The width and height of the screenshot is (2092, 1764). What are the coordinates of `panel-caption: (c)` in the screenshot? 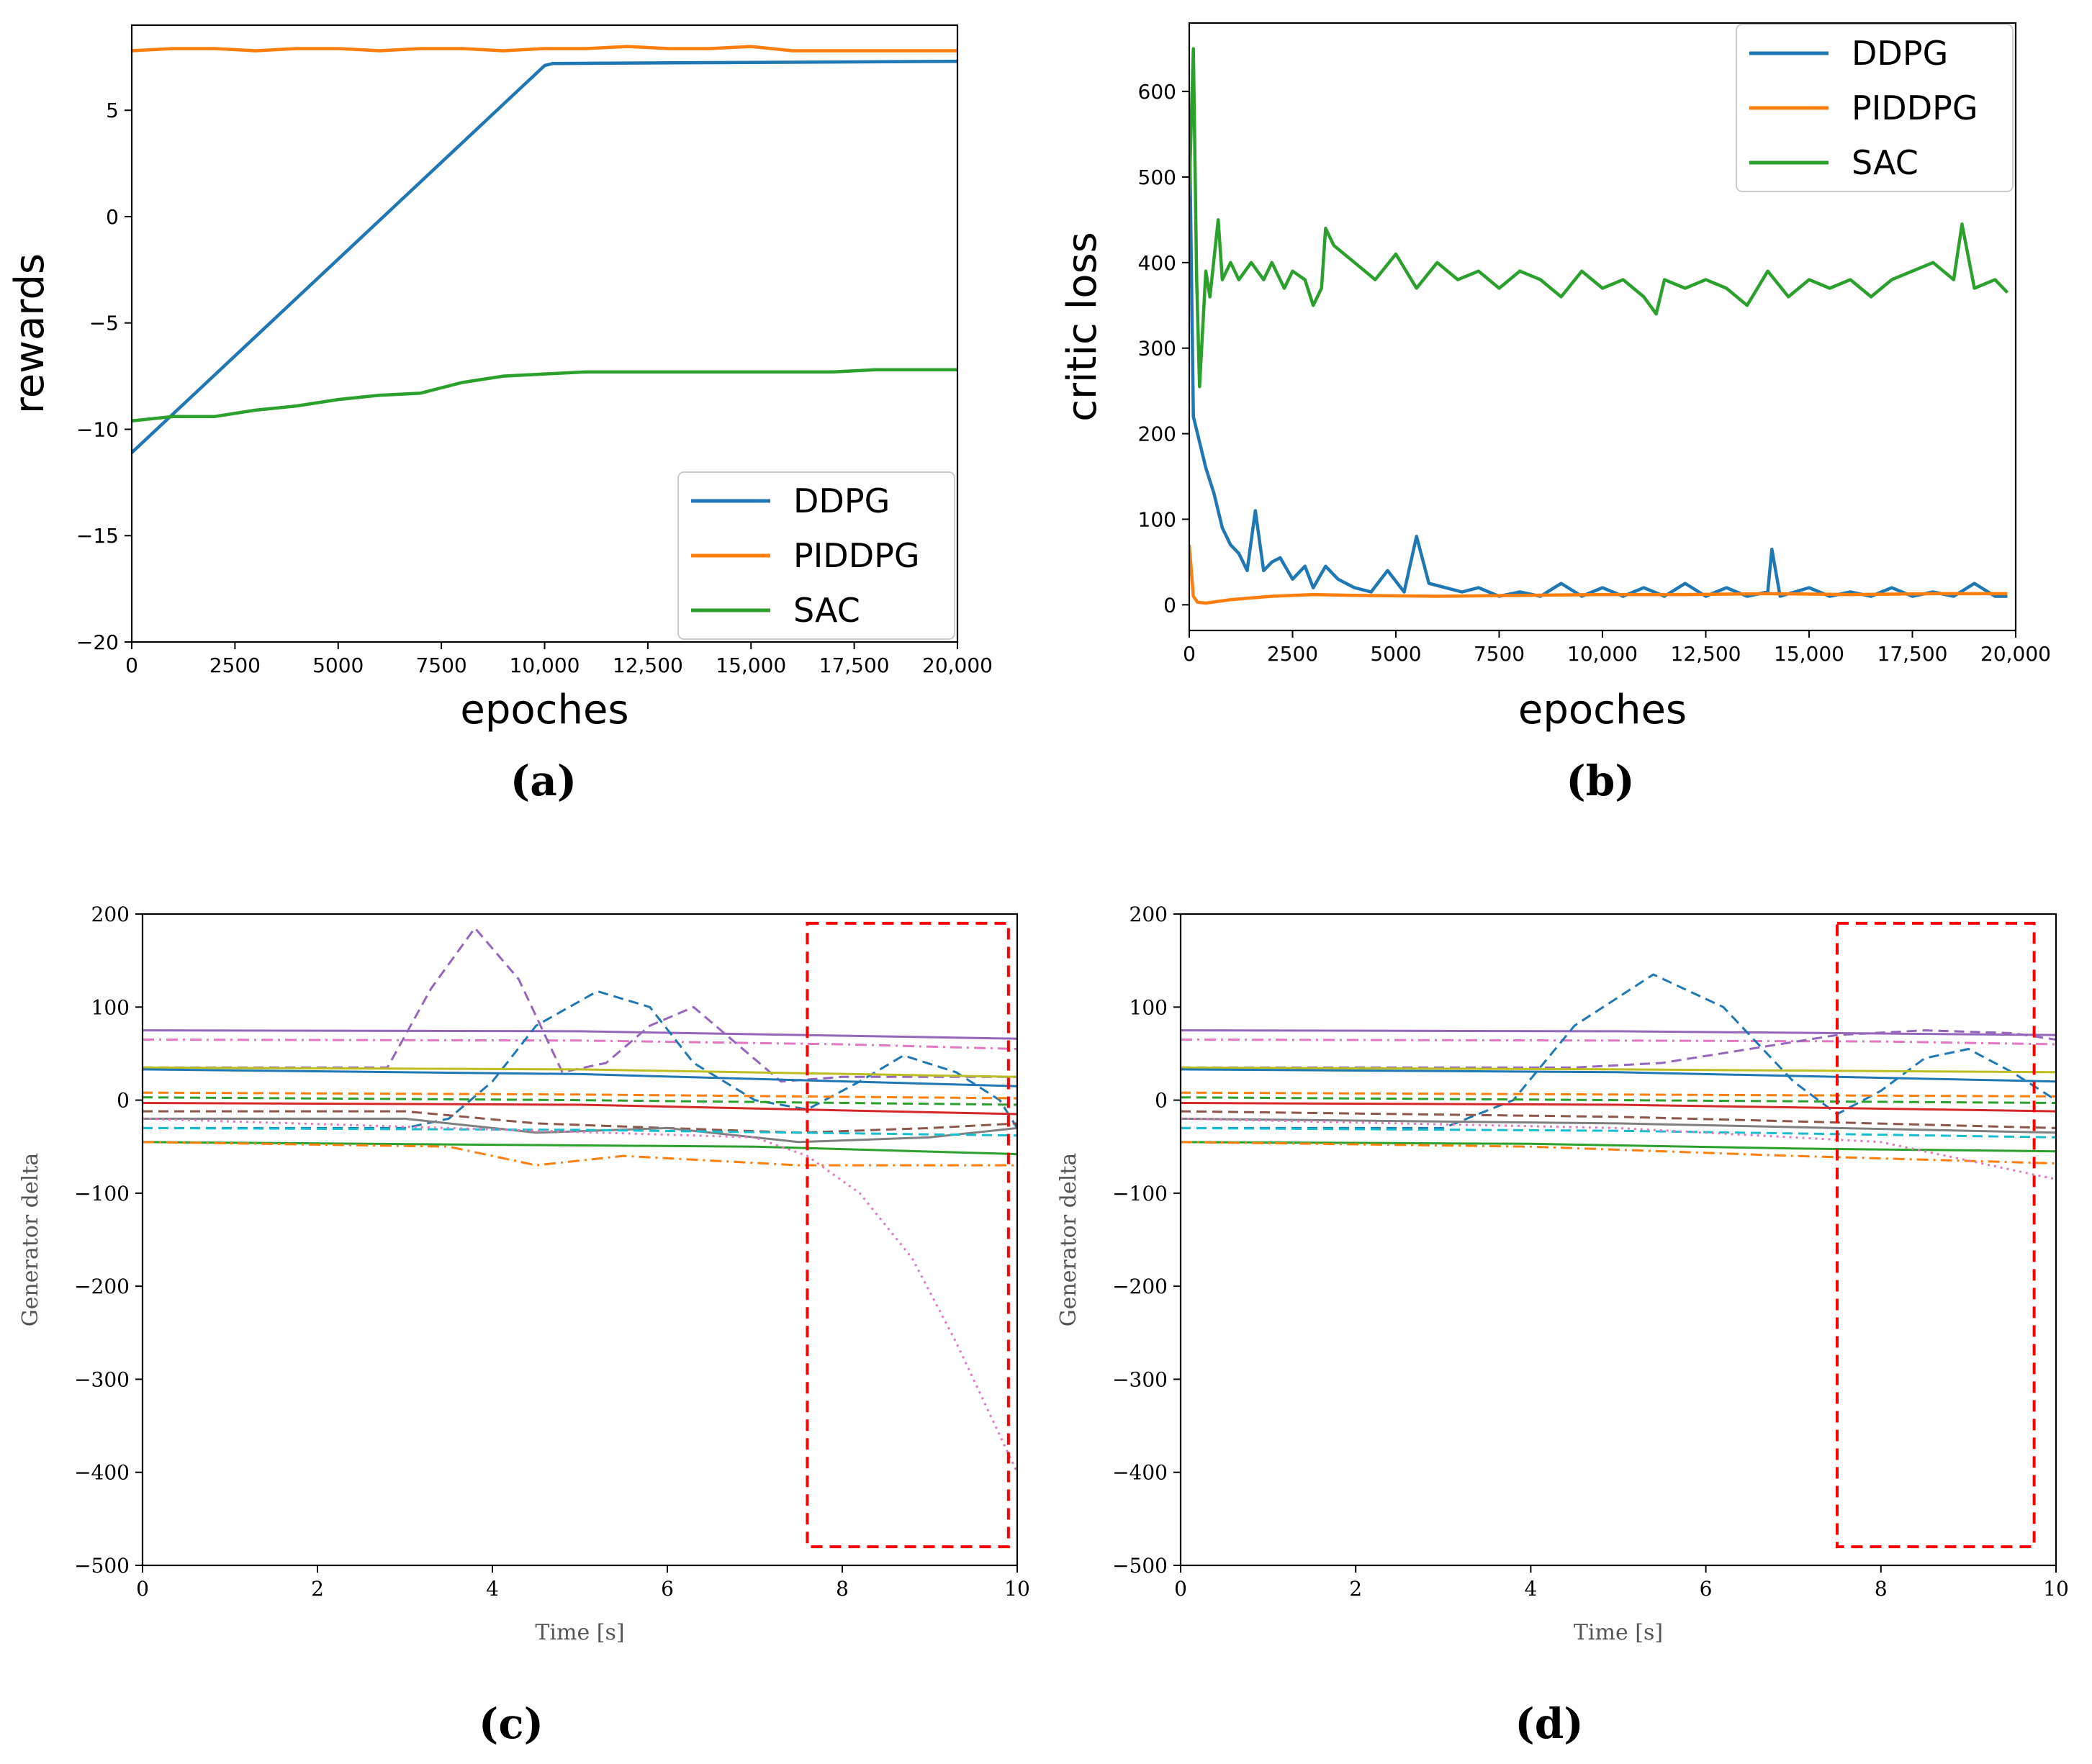 It's located at (512, 1724).